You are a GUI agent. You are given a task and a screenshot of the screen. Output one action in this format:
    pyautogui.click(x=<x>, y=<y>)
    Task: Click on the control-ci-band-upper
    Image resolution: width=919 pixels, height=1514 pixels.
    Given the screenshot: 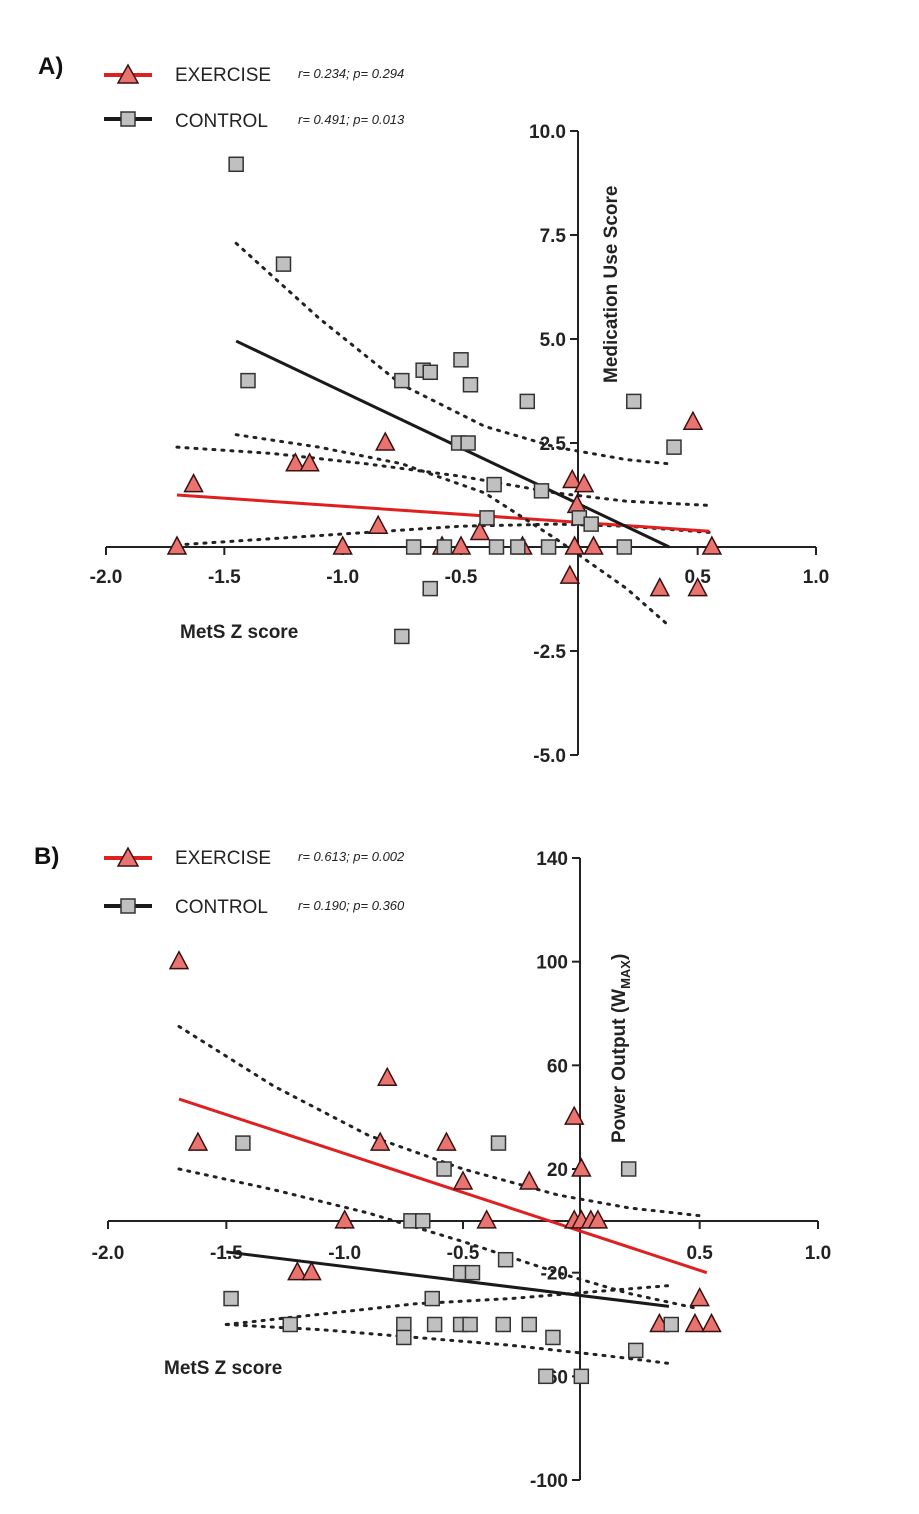 What is the action you would take?
    pyautogui.click(x=452, y=530)
    